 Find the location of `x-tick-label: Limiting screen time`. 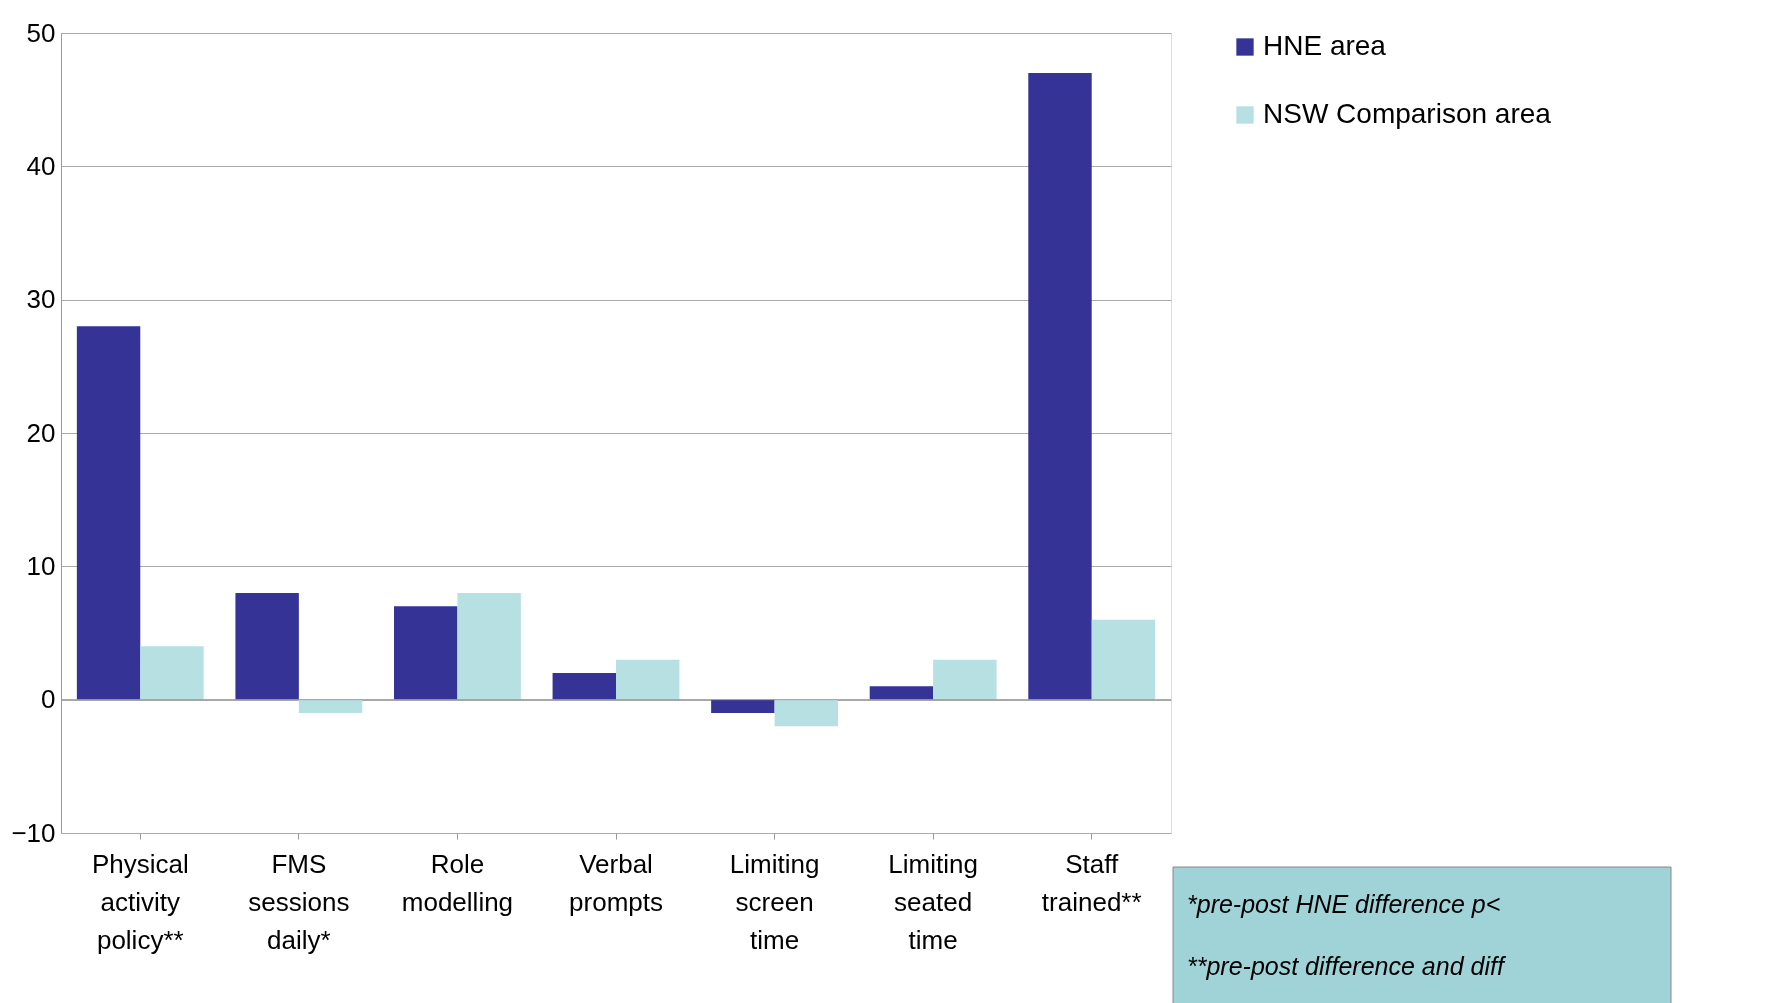

x-tick-label: Limiting screen time is located at coordinates (774, 901).